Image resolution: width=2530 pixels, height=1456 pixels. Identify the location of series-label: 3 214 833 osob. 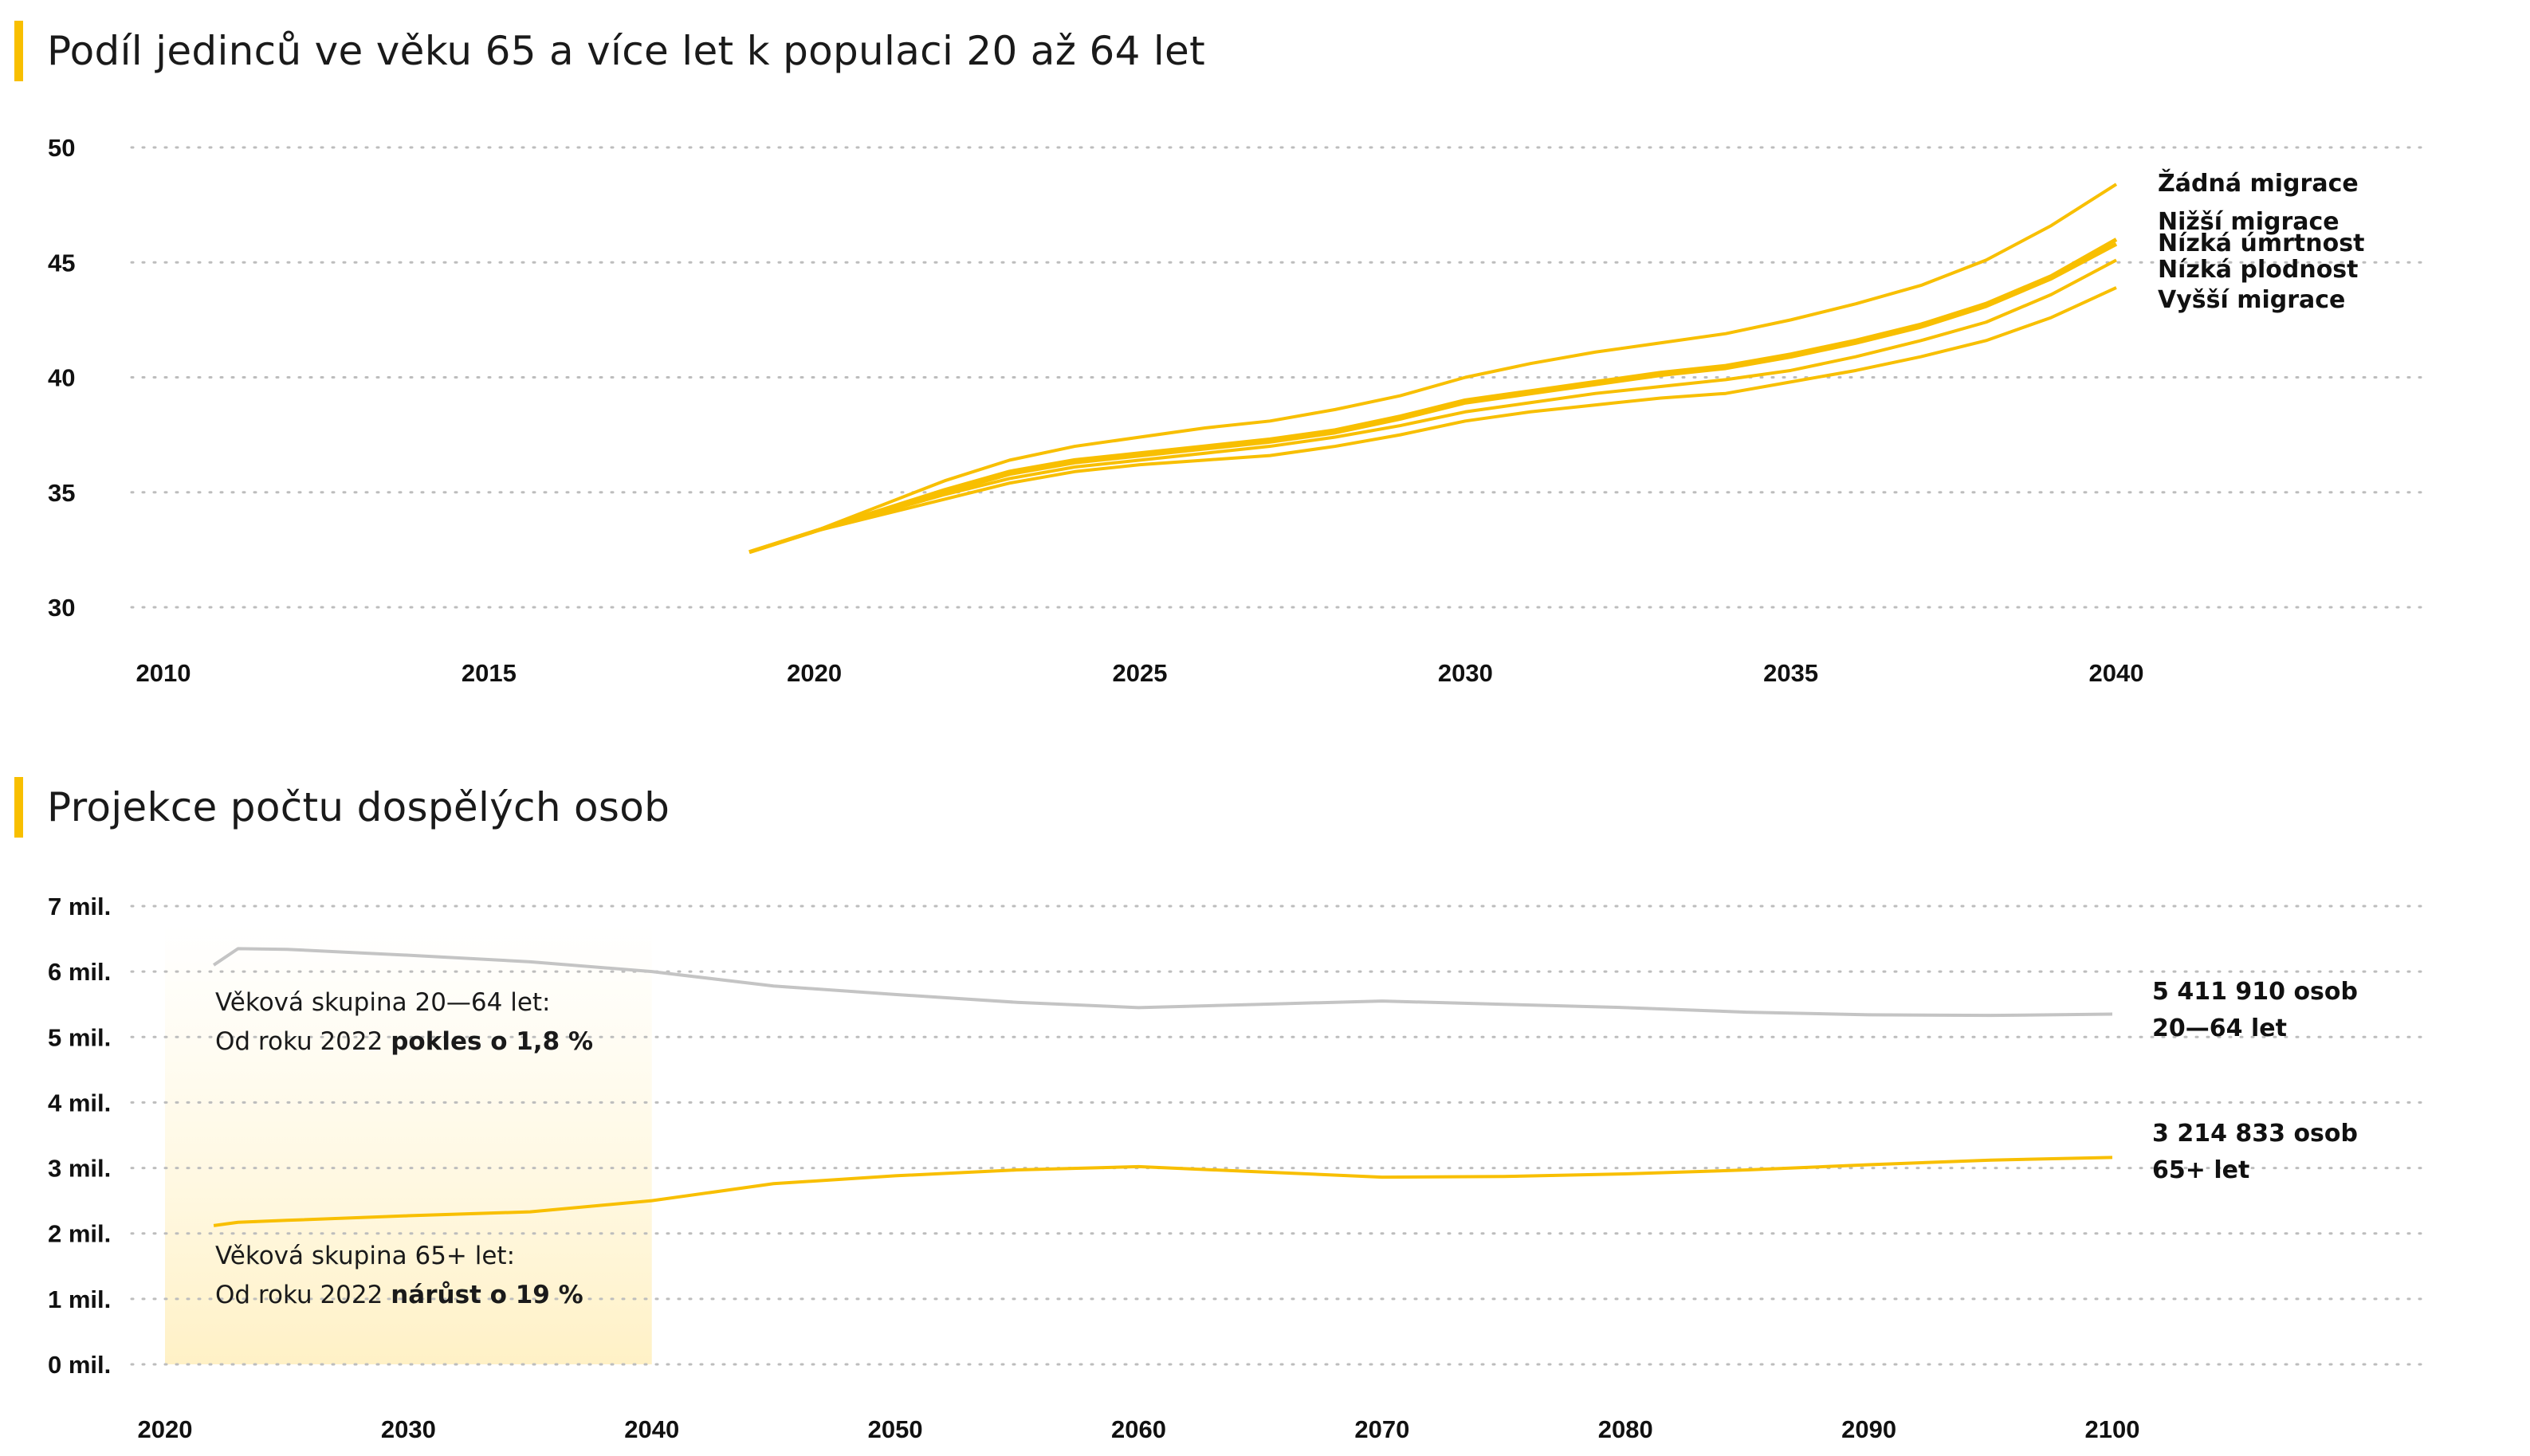
(2255, 1134).